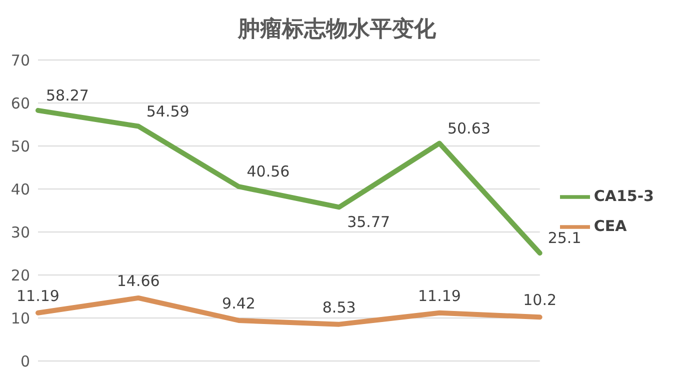 The width and height of the screenshot is (674, 369). Describe the element at coordinates (20, 103) in the screenshot. I see `y-tick-label: 60` at that location.